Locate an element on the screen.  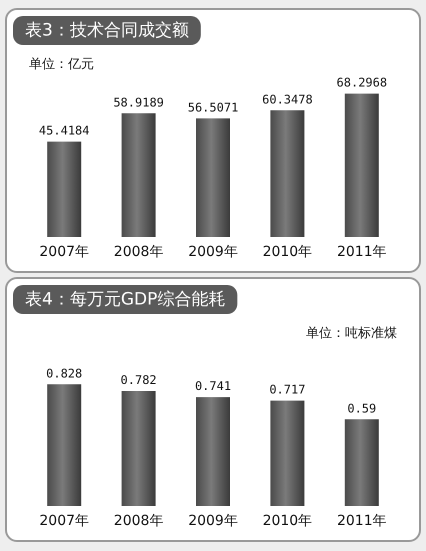
data-label: 45.4184 is located at coordinates (64, 131).